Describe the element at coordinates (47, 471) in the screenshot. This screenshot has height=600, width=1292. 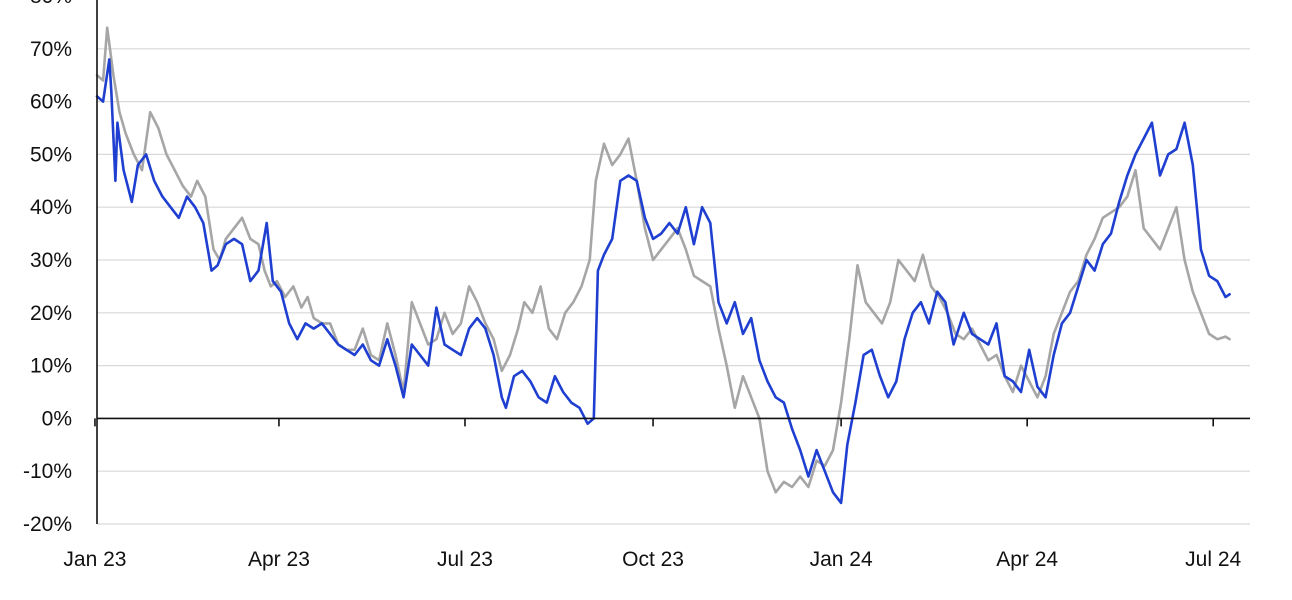
I see `y-tick-label: -10%` at that location.